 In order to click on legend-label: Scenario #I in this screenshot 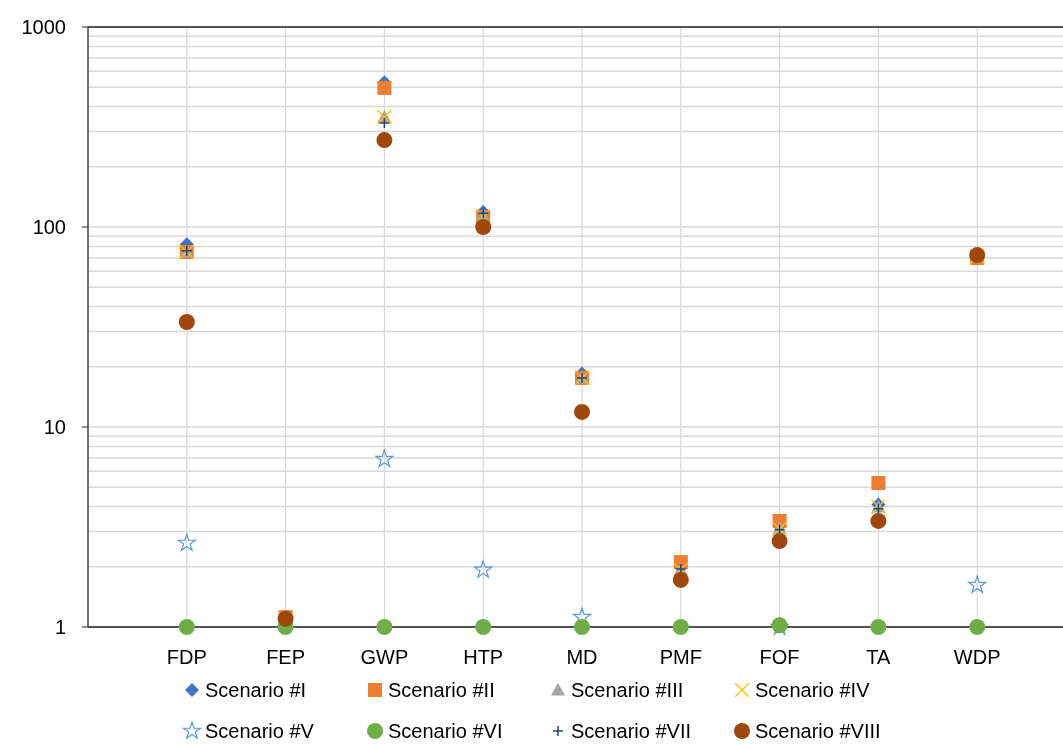, I will do `click(256, 690)`.